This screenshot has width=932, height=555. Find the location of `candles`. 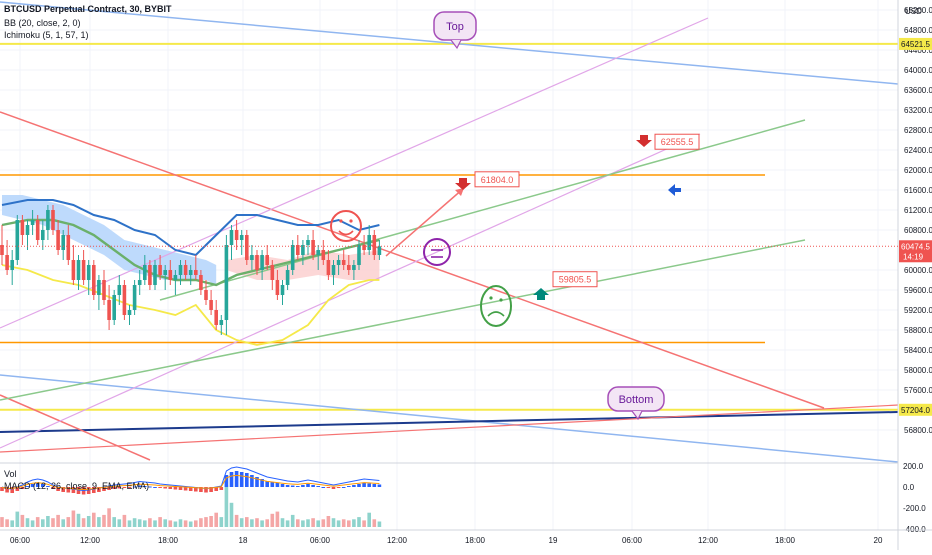

candles is located at coordinates (191, 270).